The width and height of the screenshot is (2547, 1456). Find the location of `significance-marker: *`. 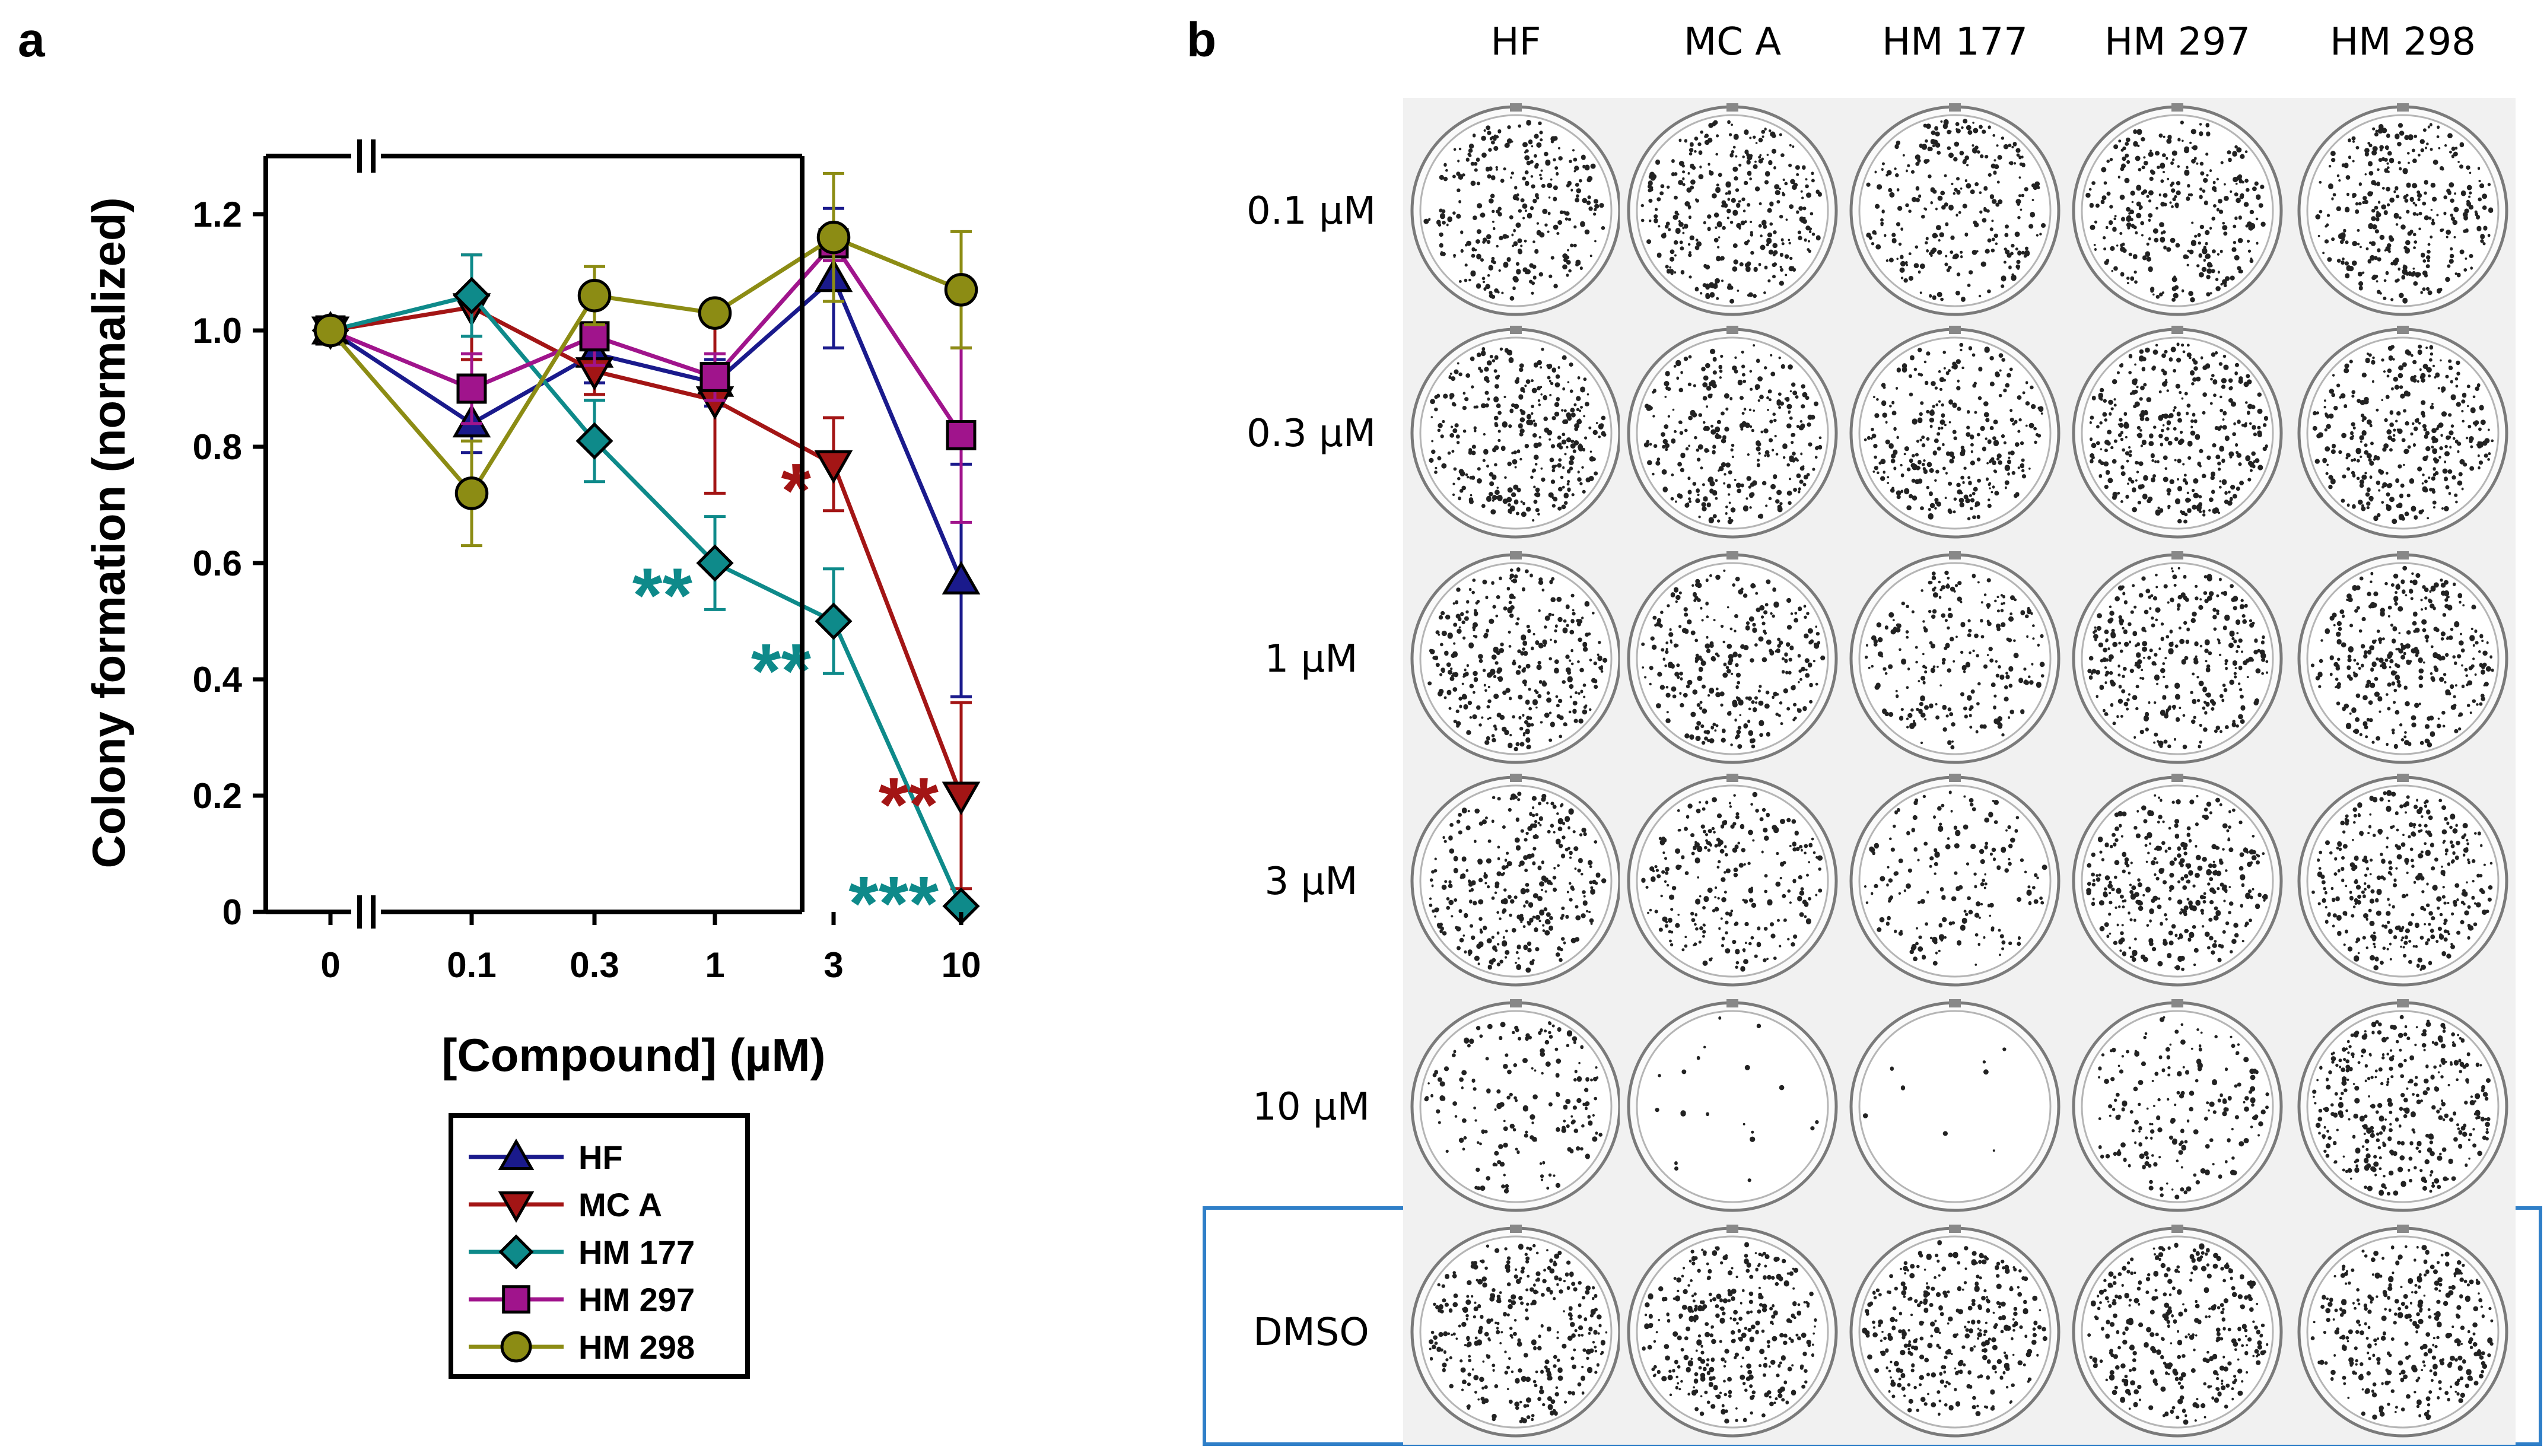

significance-marker: * is located at coordinates (796, 490).